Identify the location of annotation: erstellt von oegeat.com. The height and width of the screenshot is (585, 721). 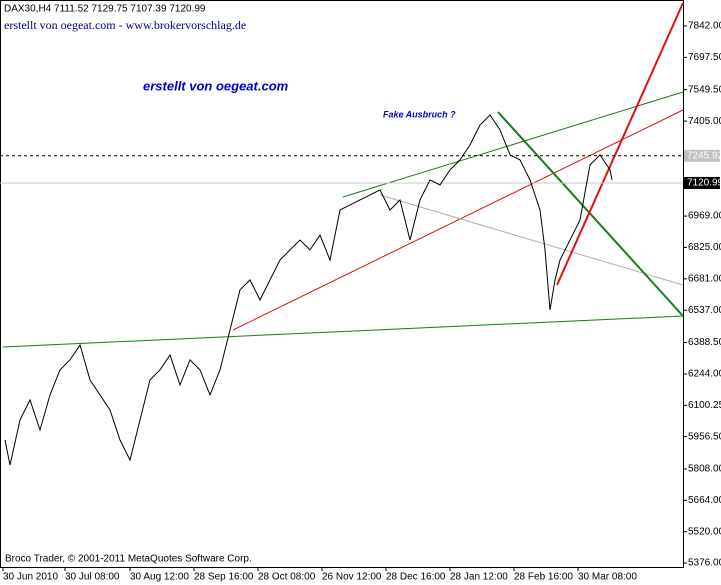
(216, 85).